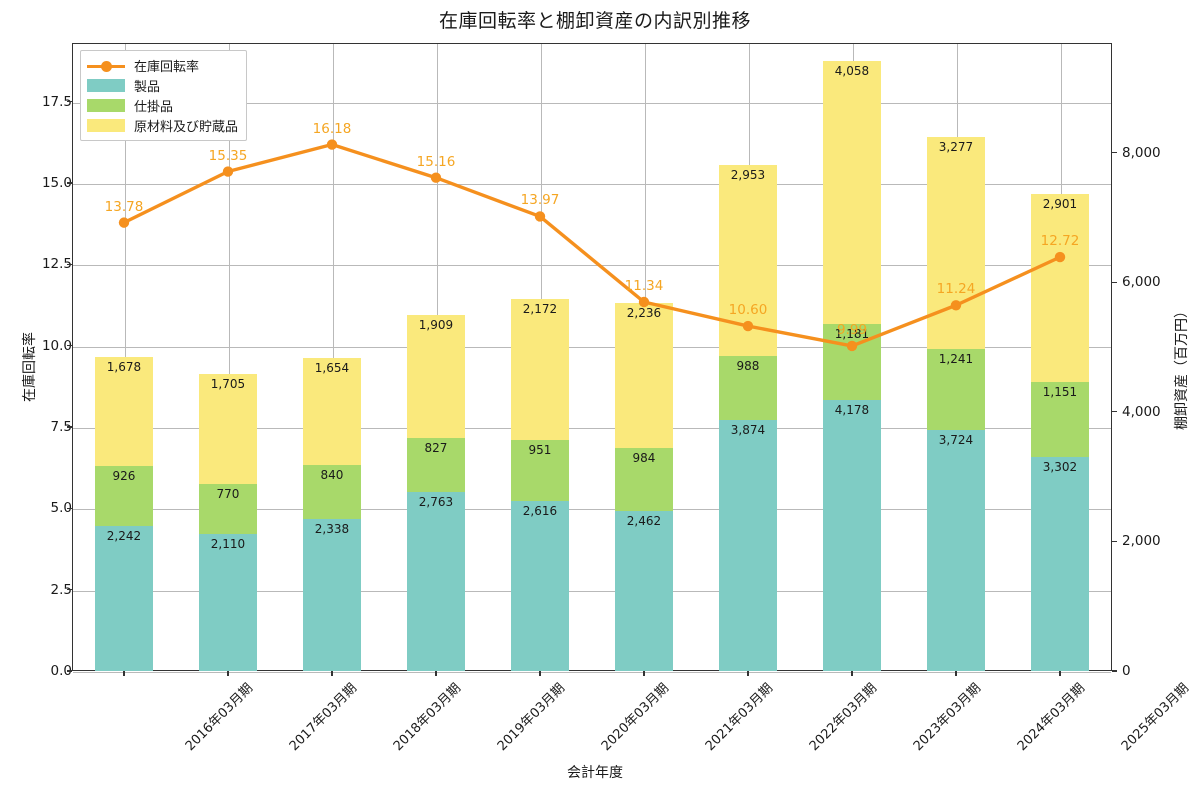 The image size is (1190, 789). Describe the element at coordinates (147, 87) in the screenshot. I see `legend-item-label: 製品` at that location.